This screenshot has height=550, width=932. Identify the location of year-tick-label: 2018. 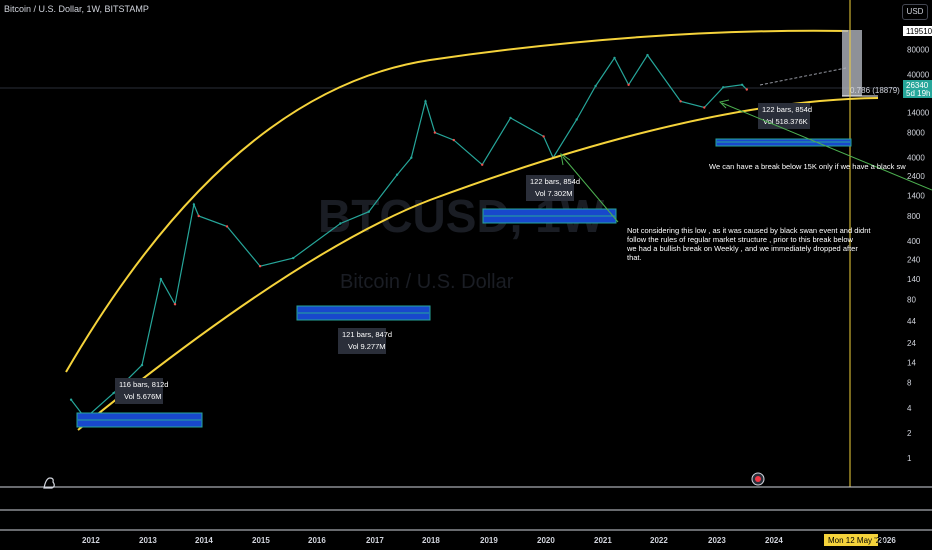
(431, 540).